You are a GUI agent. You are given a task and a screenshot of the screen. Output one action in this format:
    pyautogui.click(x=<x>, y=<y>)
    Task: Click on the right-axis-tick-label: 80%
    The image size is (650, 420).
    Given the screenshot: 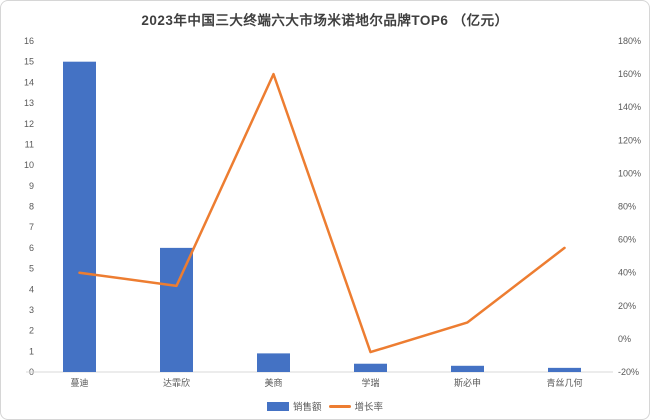 What is the action you would take?
    pyautogui.click(x=627, y=207)
    